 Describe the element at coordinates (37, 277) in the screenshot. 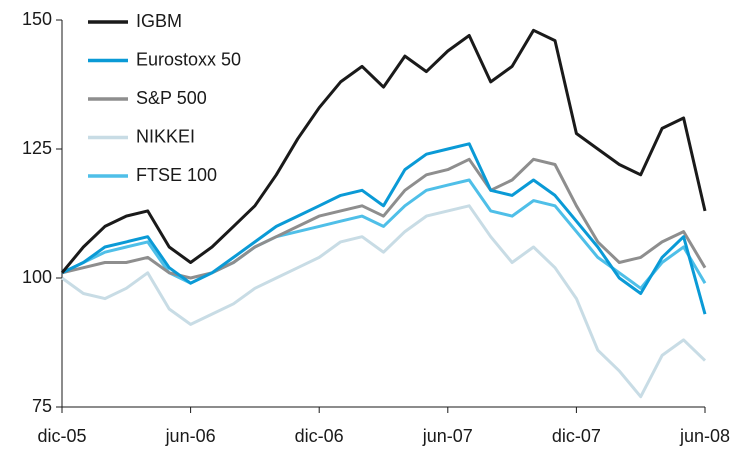

I see `y-tick-label: 100` at that location.